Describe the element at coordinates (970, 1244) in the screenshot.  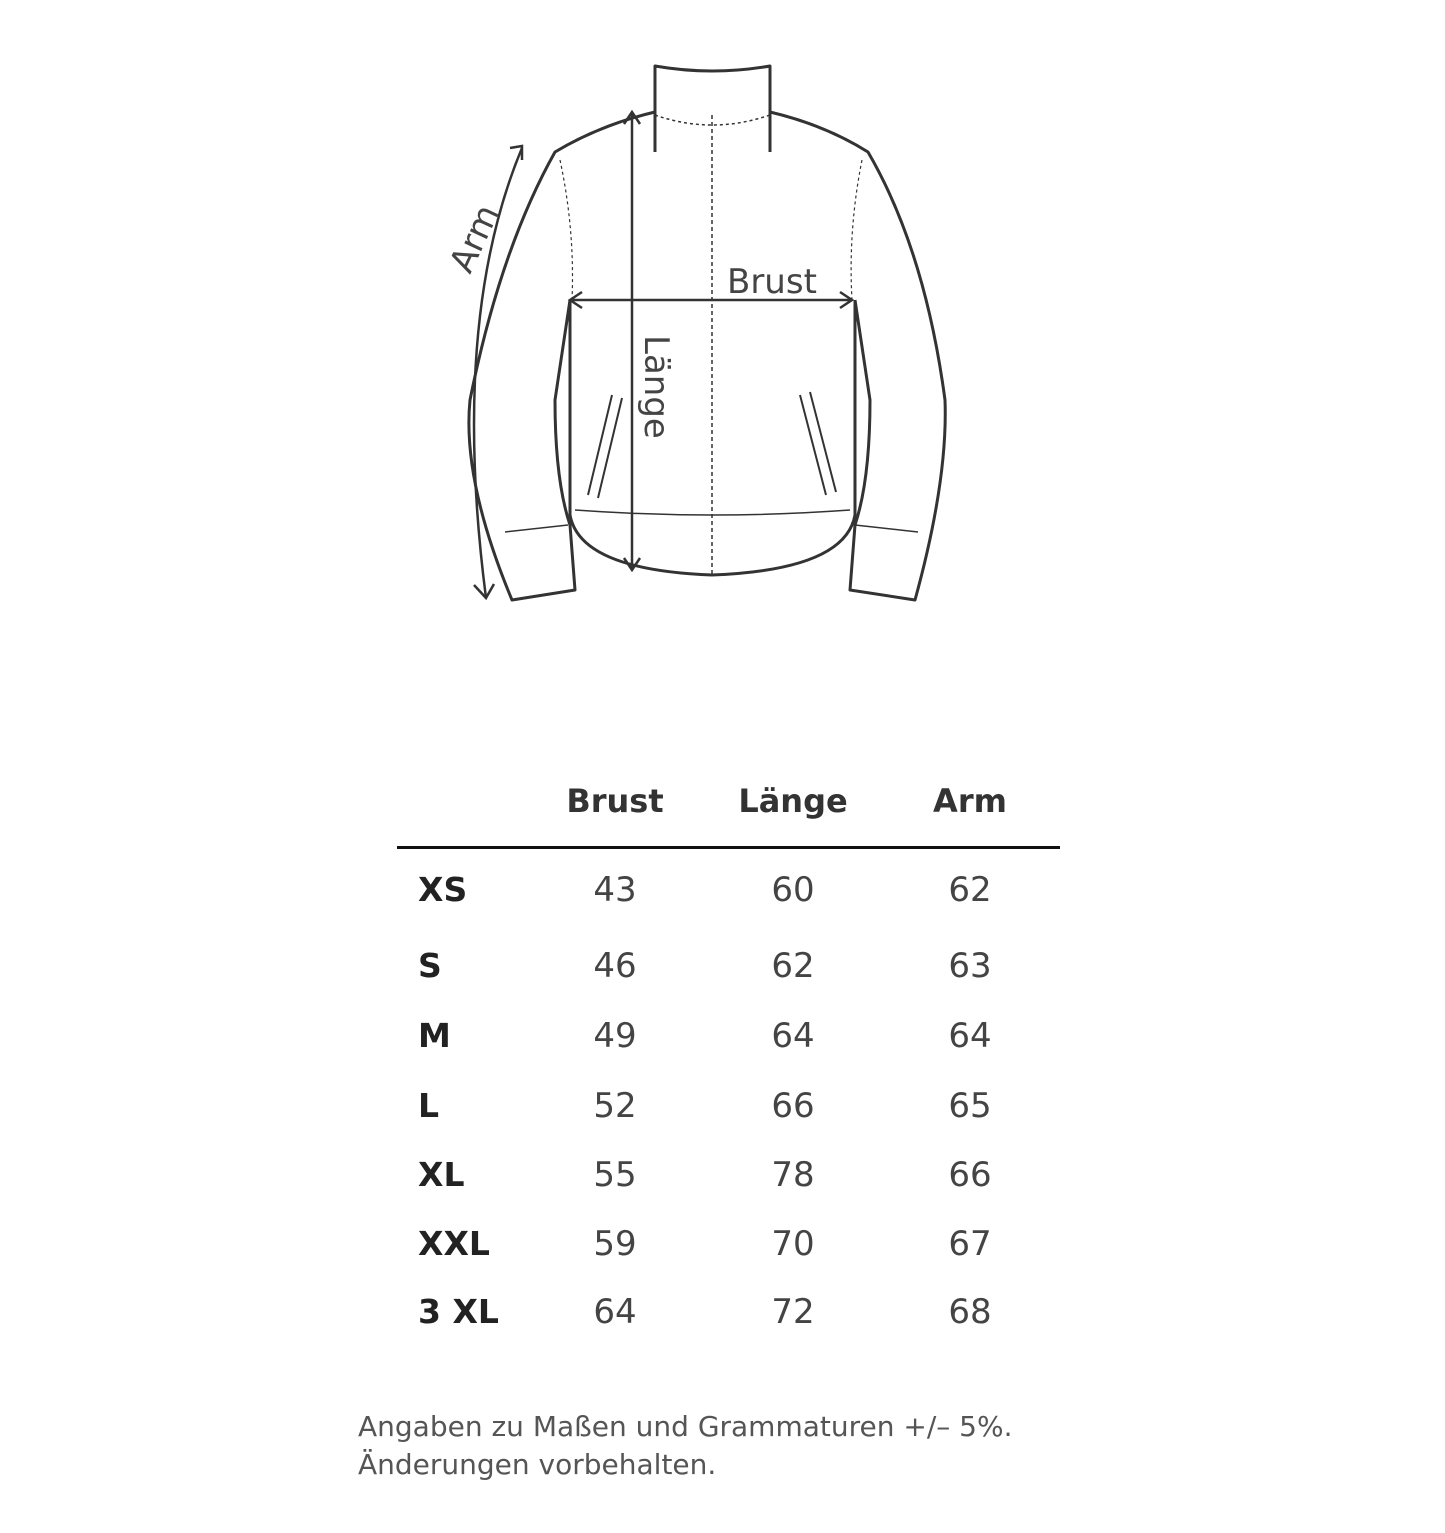
I see `arm-cell: 67` at that location.